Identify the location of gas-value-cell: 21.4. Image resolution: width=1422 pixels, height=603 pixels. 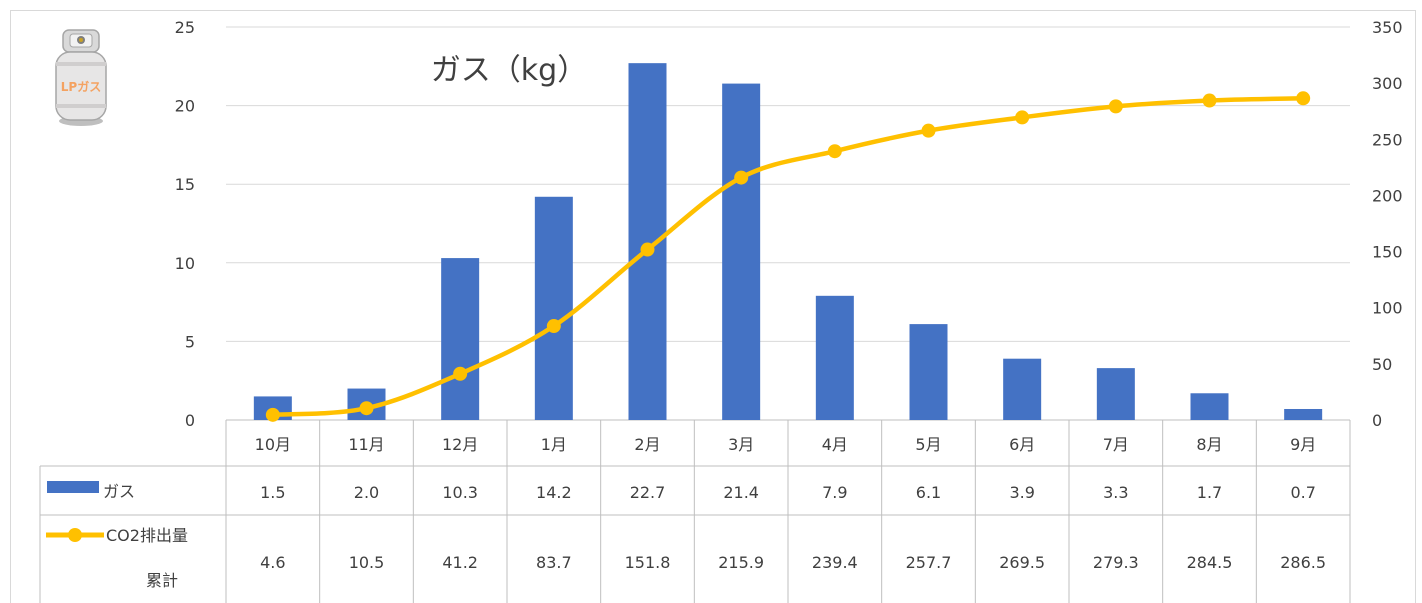
(741, 492).